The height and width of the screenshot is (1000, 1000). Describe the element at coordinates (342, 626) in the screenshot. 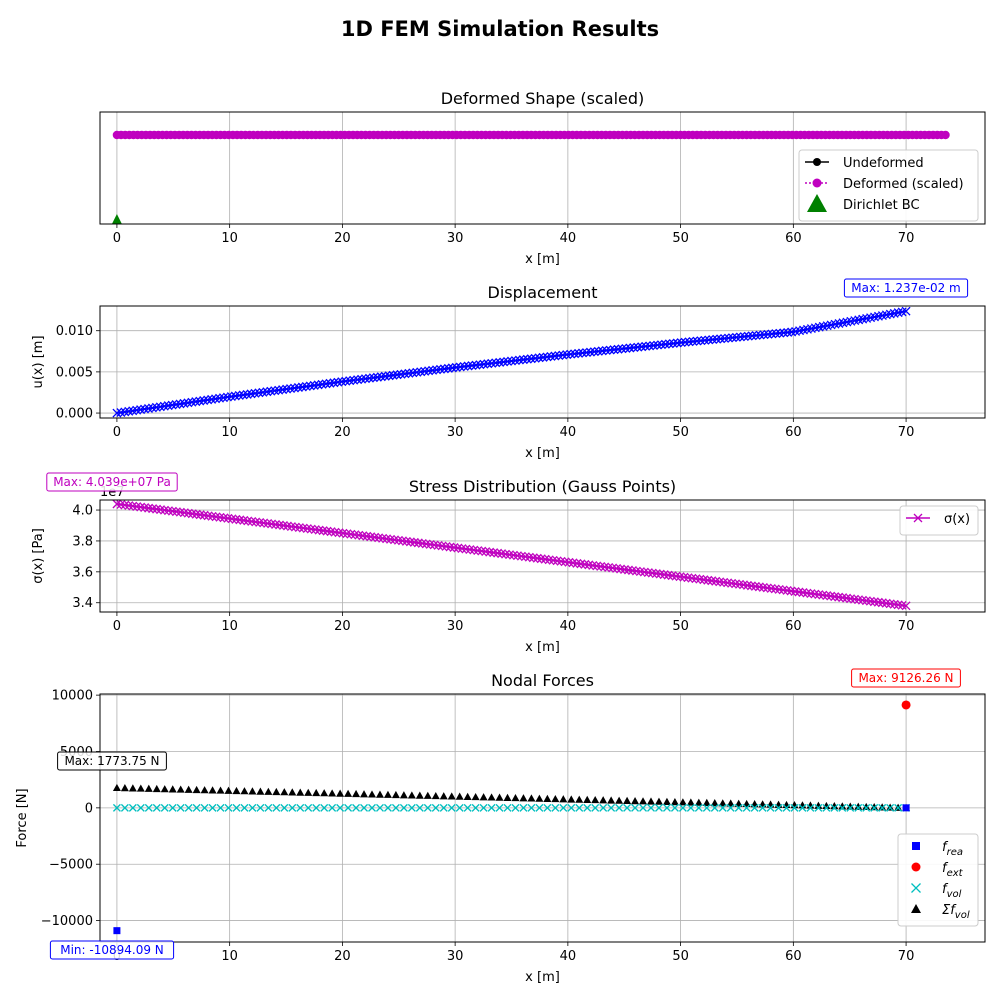

I see `x-tick-label: 20` at that location.